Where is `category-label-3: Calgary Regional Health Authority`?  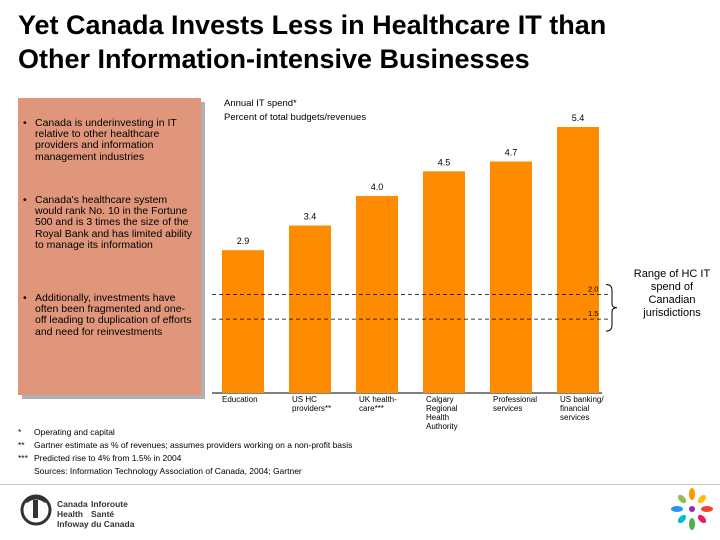 category-label-3: Calgary Regional Health Authority is located at coordinates (442, 413).